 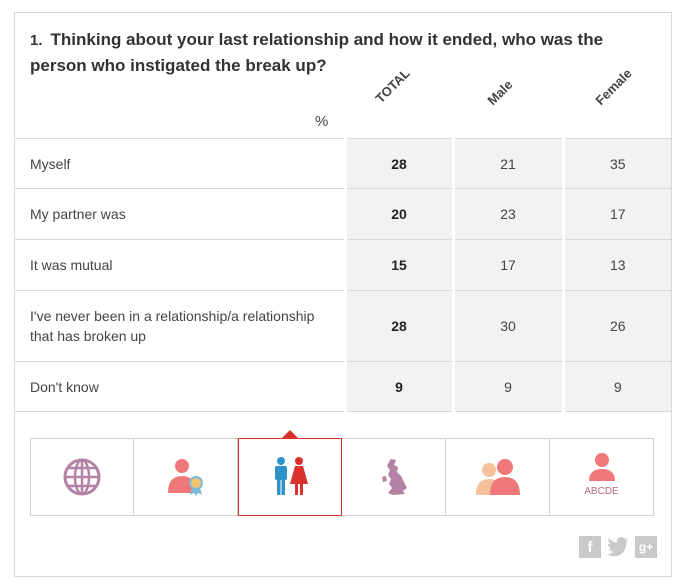 I want to click on cell-female: 17, so click(x=616, y=214).